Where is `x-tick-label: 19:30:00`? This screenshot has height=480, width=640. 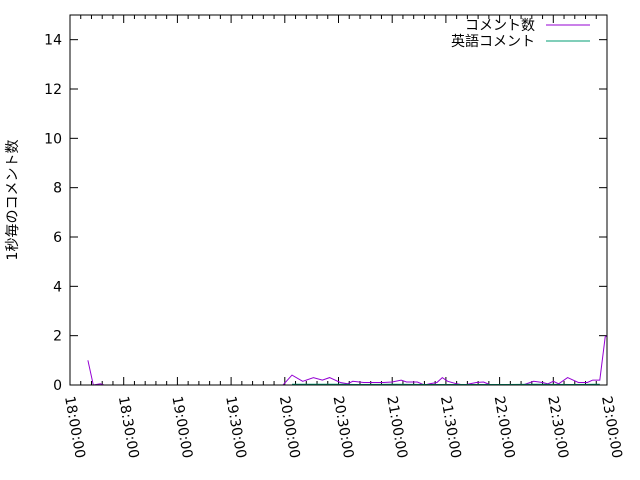 x-tick-label: 19:30:00 is located at coordinates (235, 427).